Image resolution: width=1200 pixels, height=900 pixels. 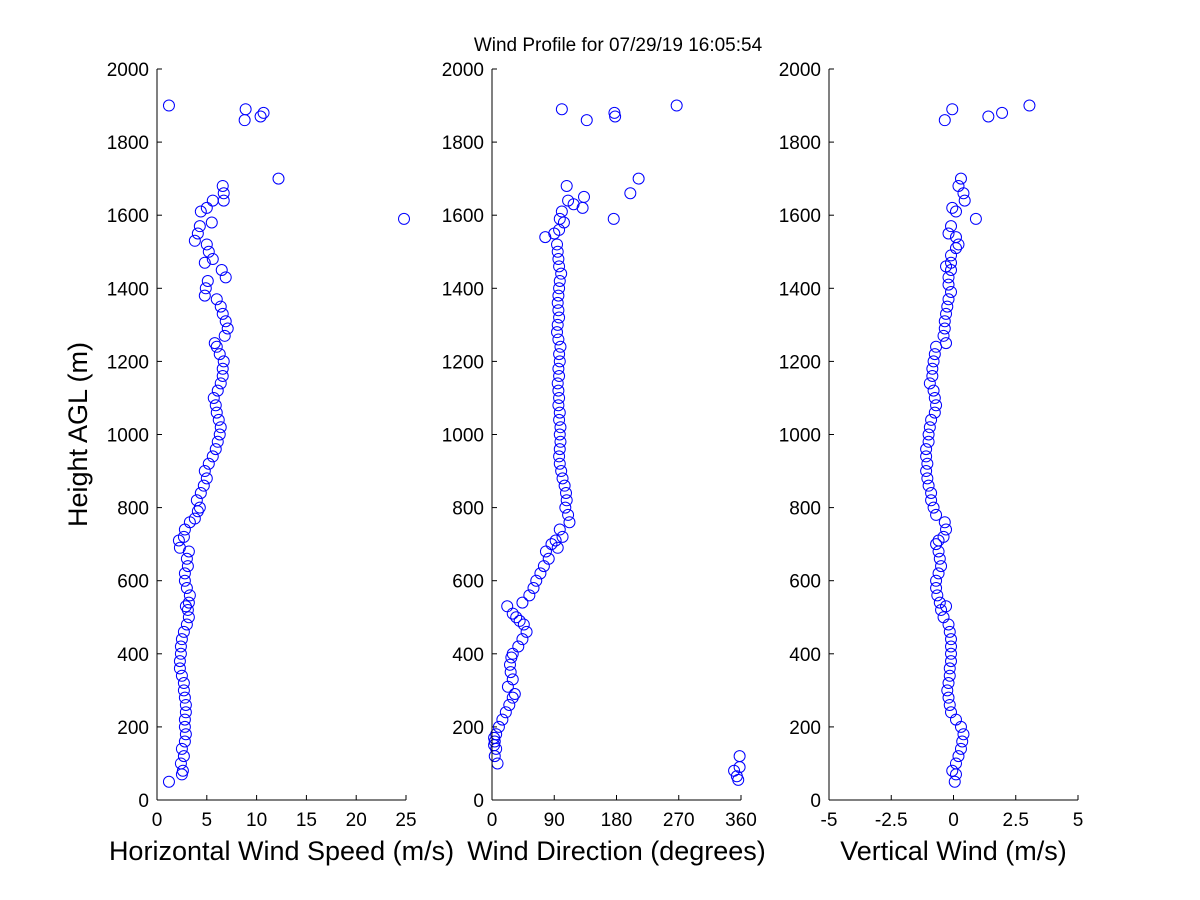 What do you see at coordinates (356, 820) in the screenshot?
I see `x-tick-label: 20` at bounding box center [356, 820].